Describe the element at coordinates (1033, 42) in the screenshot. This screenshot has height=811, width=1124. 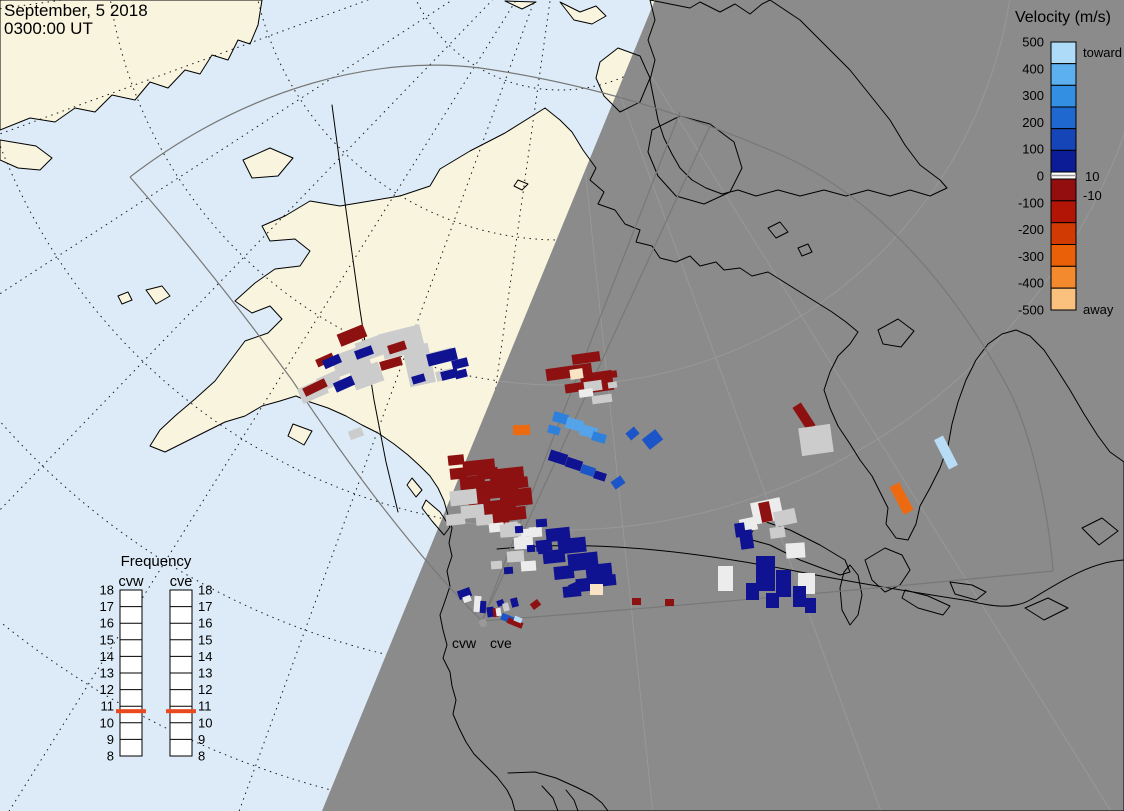
I see `velocity-tick-label: 500` at that location.